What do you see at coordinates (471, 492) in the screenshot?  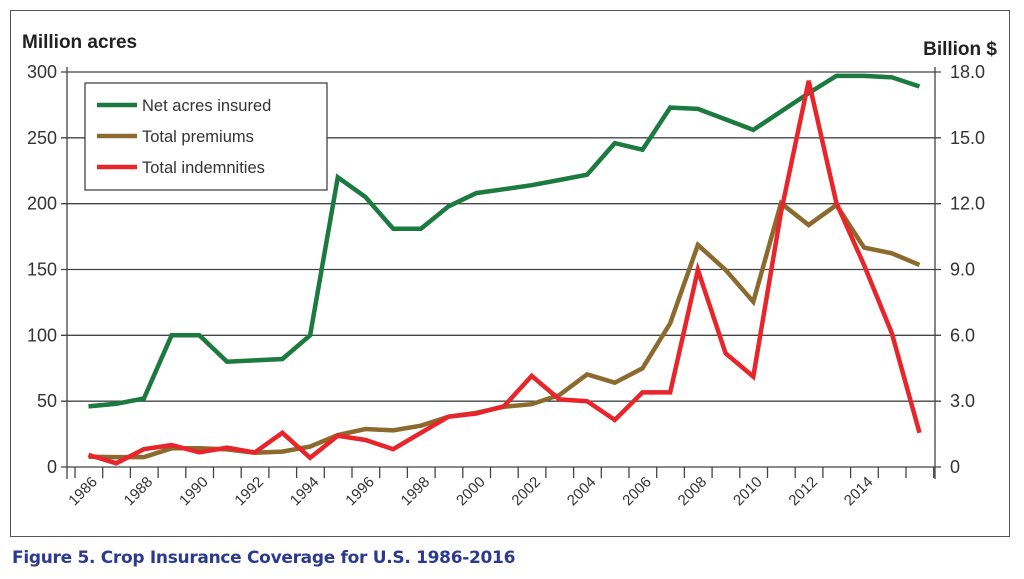 I see `x-tick-label: 2000` at bounding box center [471, 492].